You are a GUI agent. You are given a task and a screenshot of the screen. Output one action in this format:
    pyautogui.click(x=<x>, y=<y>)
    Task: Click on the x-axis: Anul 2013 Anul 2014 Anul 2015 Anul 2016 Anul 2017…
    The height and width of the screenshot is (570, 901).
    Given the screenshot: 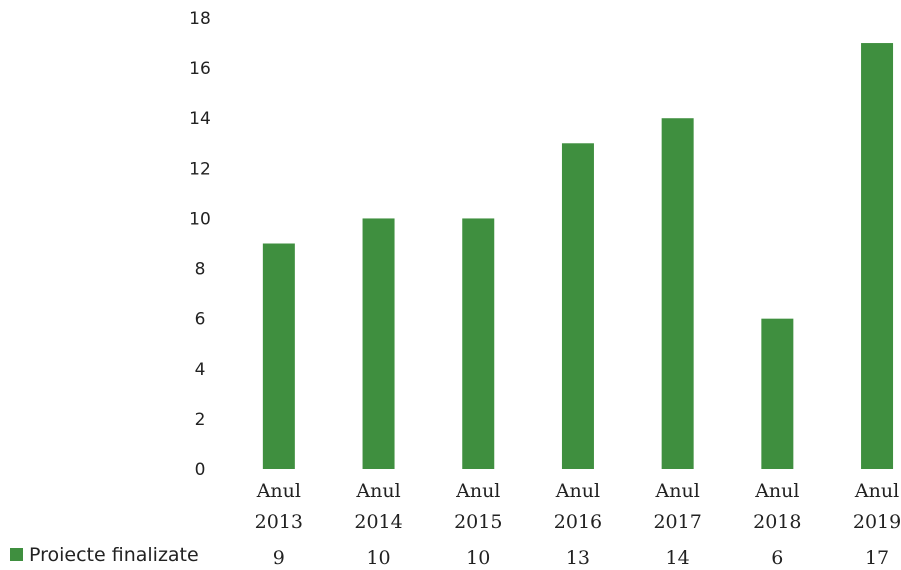 What is the action you would take?
    pyautogui.click(x=578, y=506)
    